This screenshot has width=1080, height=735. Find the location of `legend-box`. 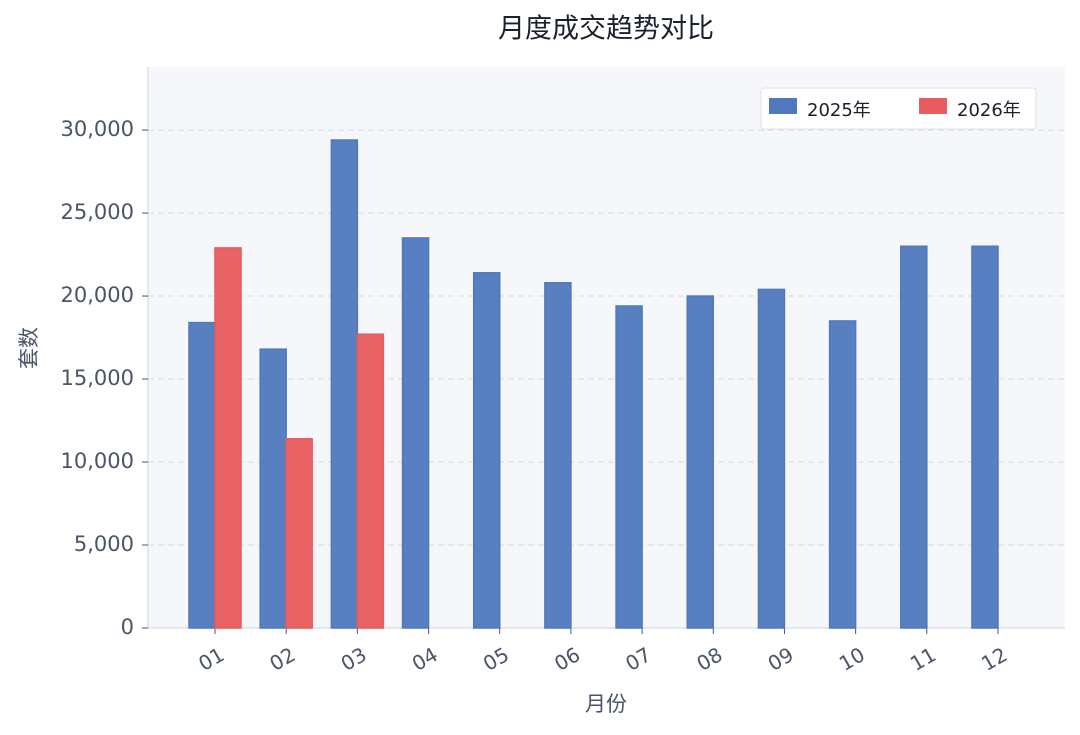

legend-box is located at coordinates (898, 108).